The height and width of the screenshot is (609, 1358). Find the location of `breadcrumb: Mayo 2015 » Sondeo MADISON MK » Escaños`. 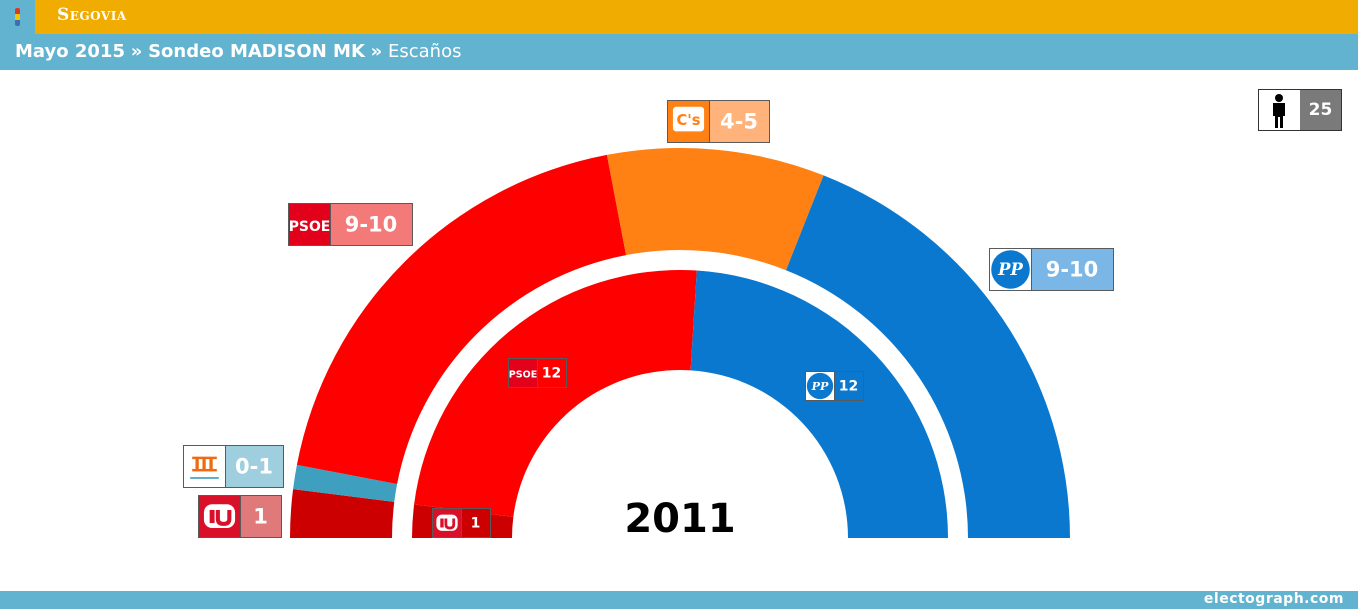

breadcrumb: Mayo 2015 » Sondeo MADISON MK » Escaños is located at coordinates (679, 52).